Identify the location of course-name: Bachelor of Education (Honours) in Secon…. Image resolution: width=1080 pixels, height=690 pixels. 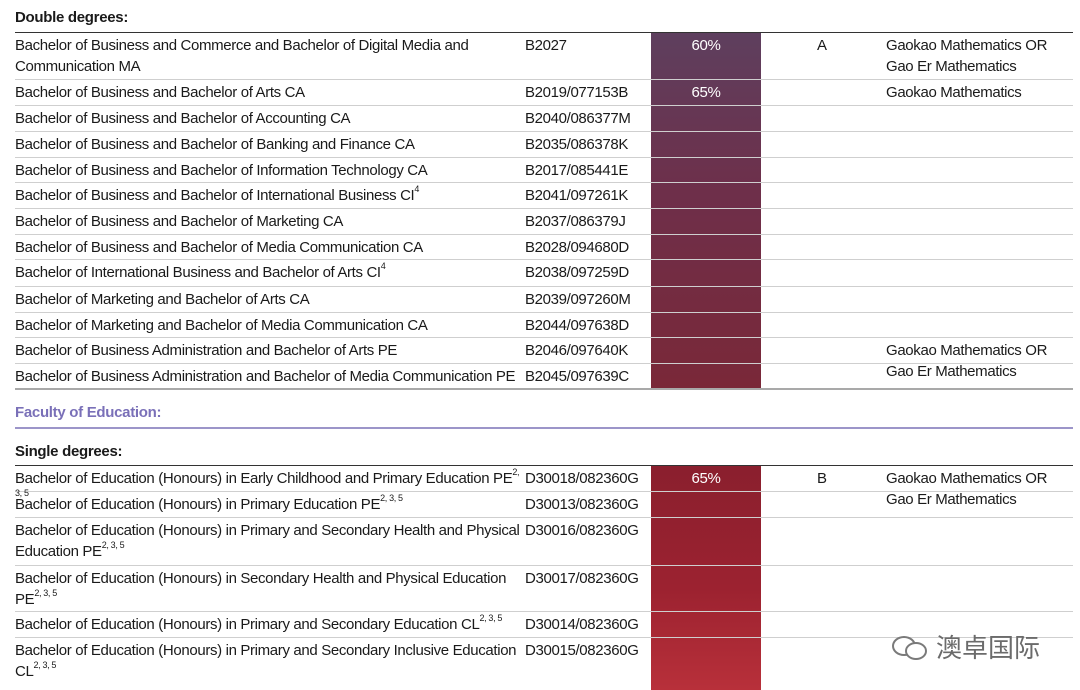
(267, 589).